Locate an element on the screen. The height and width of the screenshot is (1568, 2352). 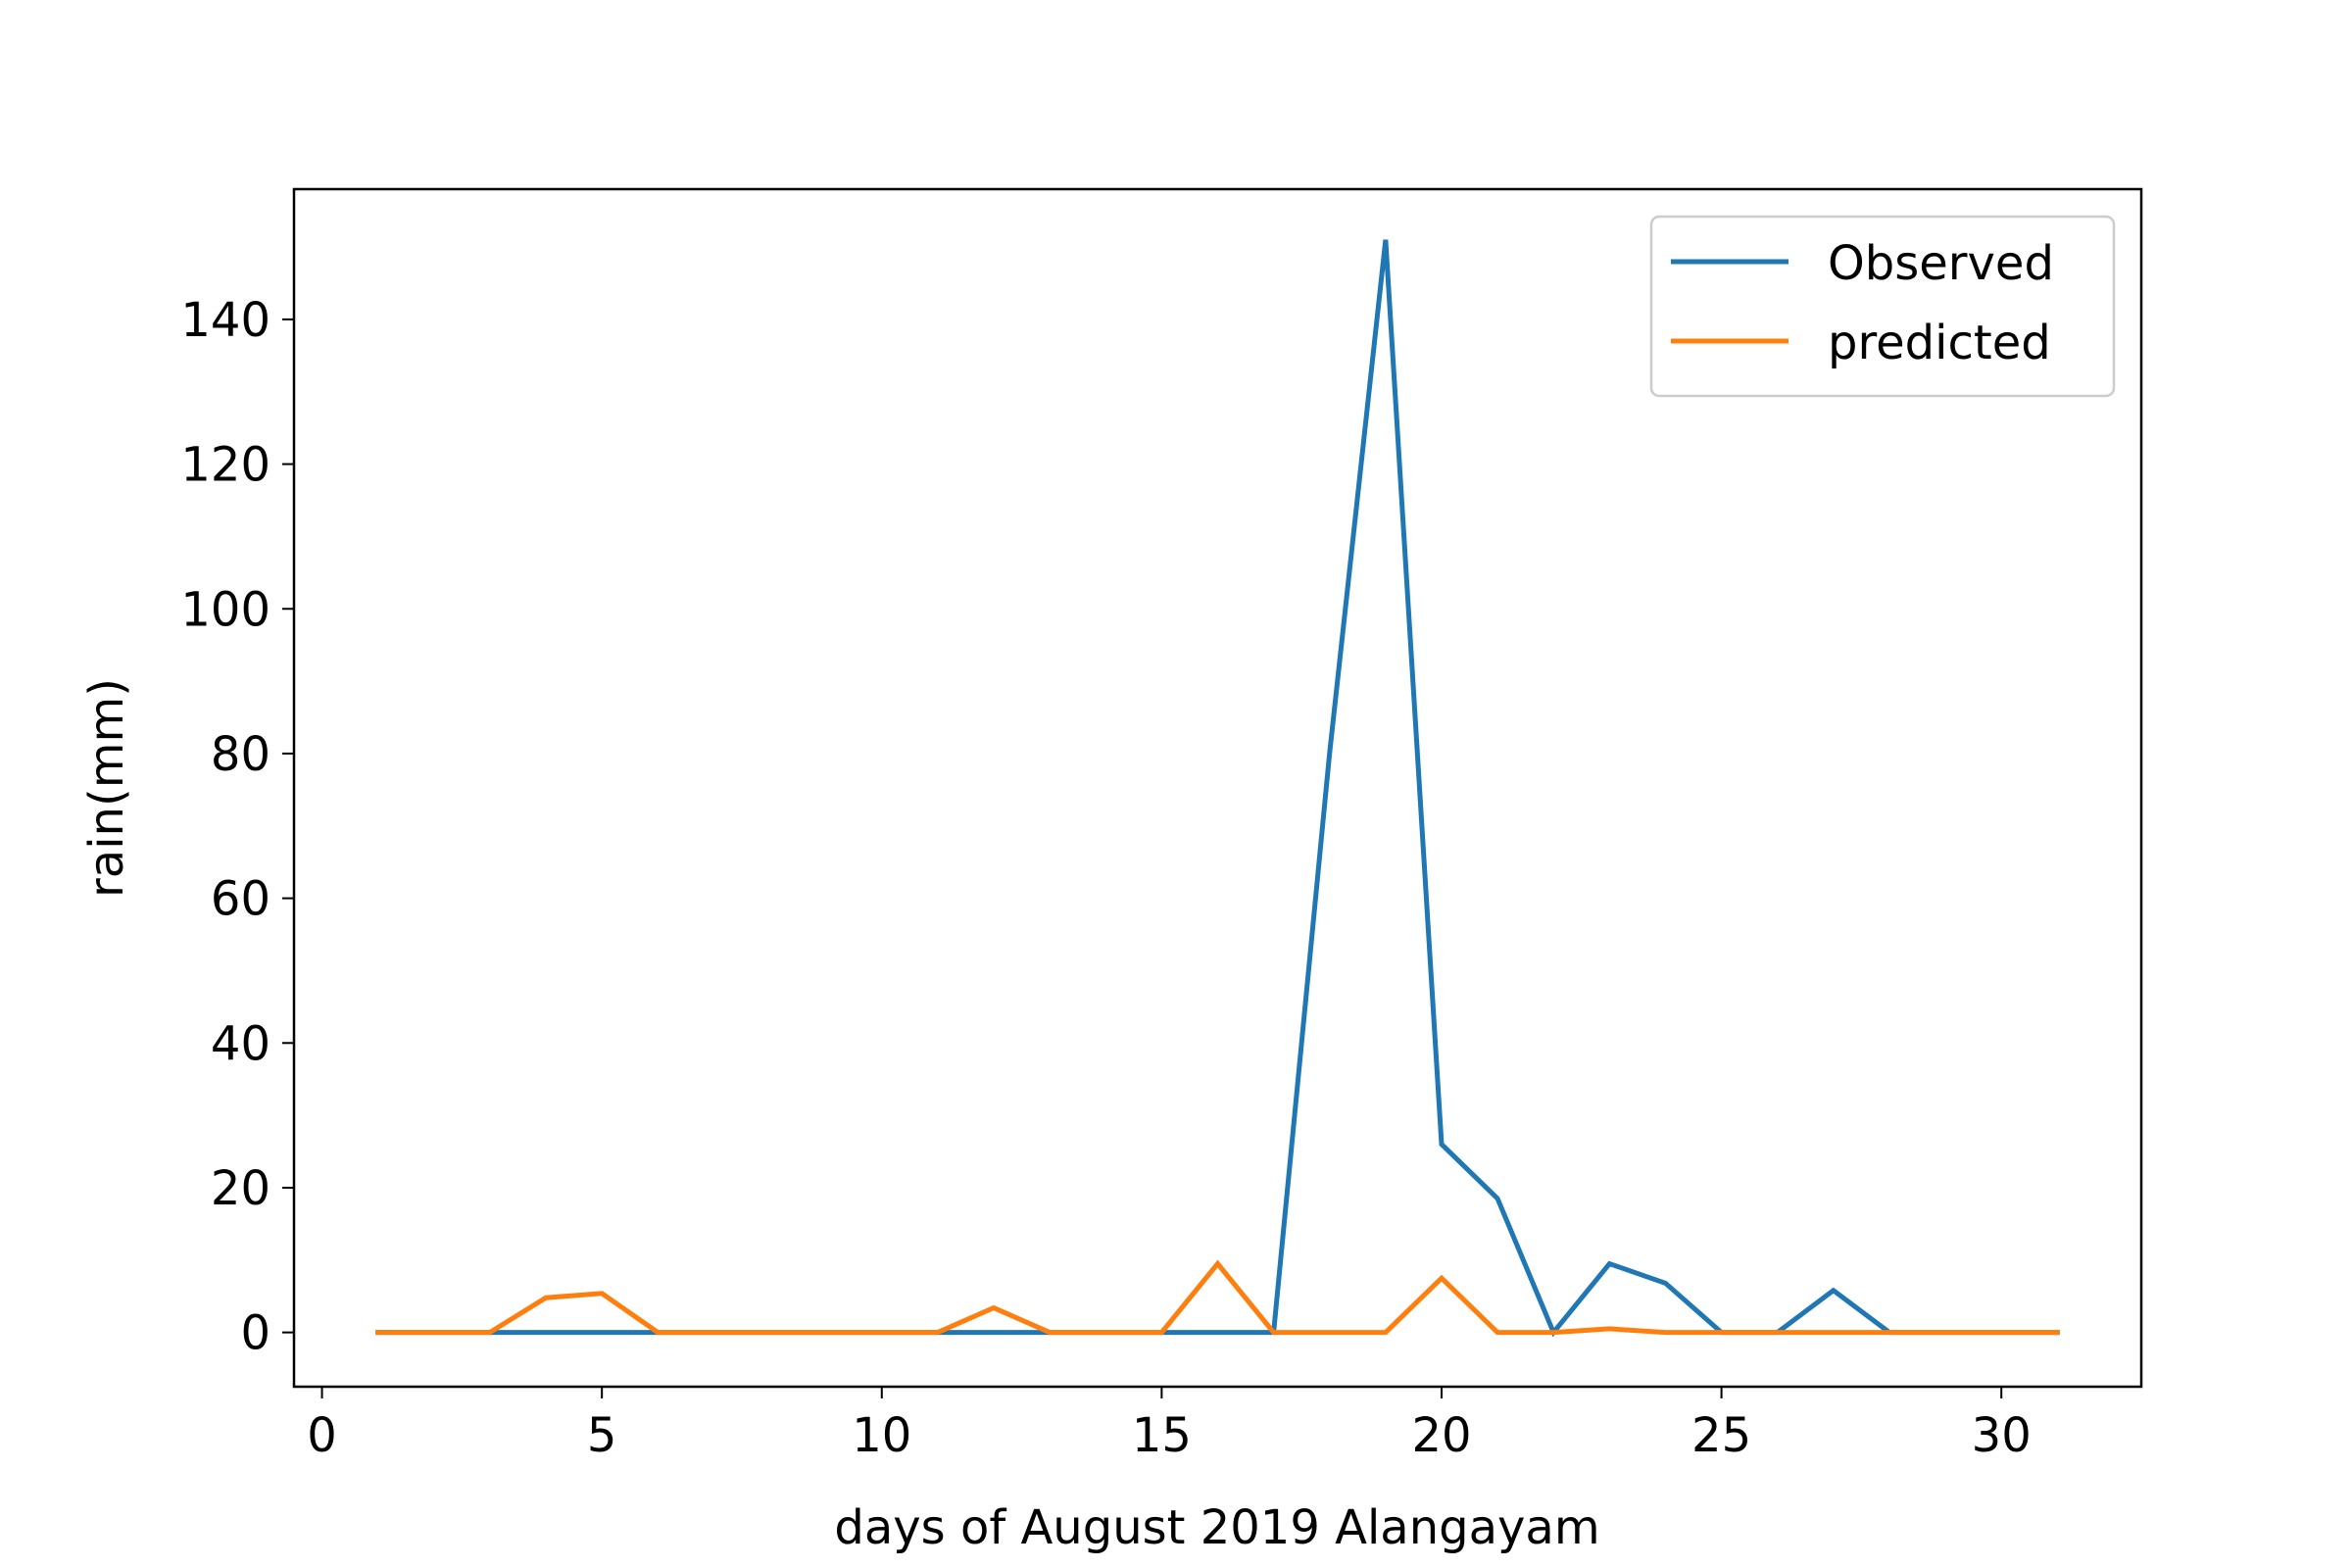
x-tick-label: 20 is located at coordinates (1441, 1435).